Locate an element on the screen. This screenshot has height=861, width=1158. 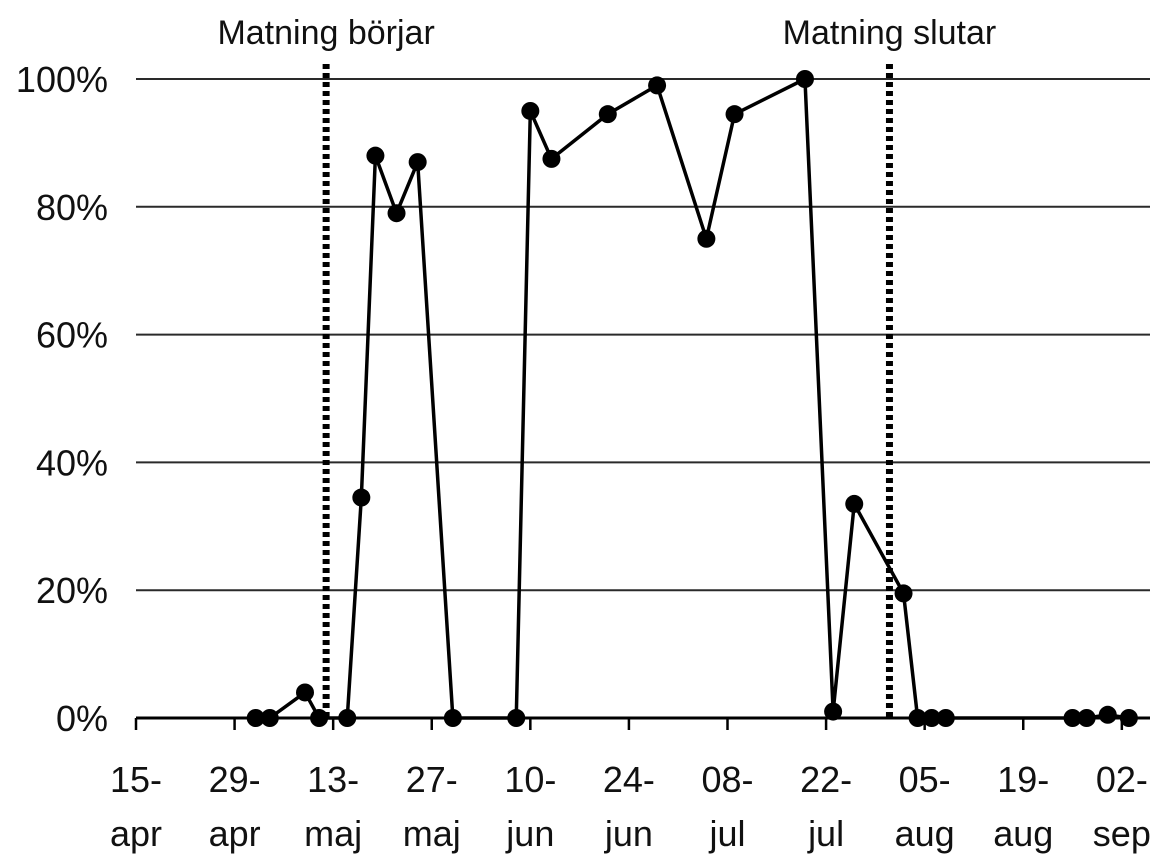
x-tick-label-day: 02- is located at coordinates (1122, 779).